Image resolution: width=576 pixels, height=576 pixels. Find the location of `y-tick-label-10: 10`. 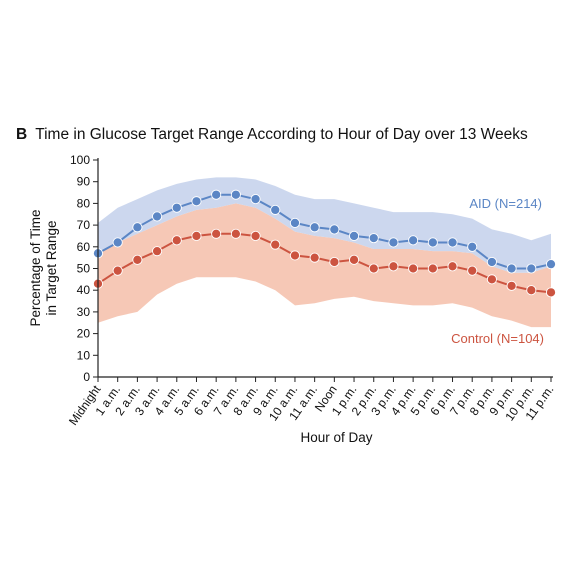

y-tick-label-10: 10 is located at coordinates (84, 355).